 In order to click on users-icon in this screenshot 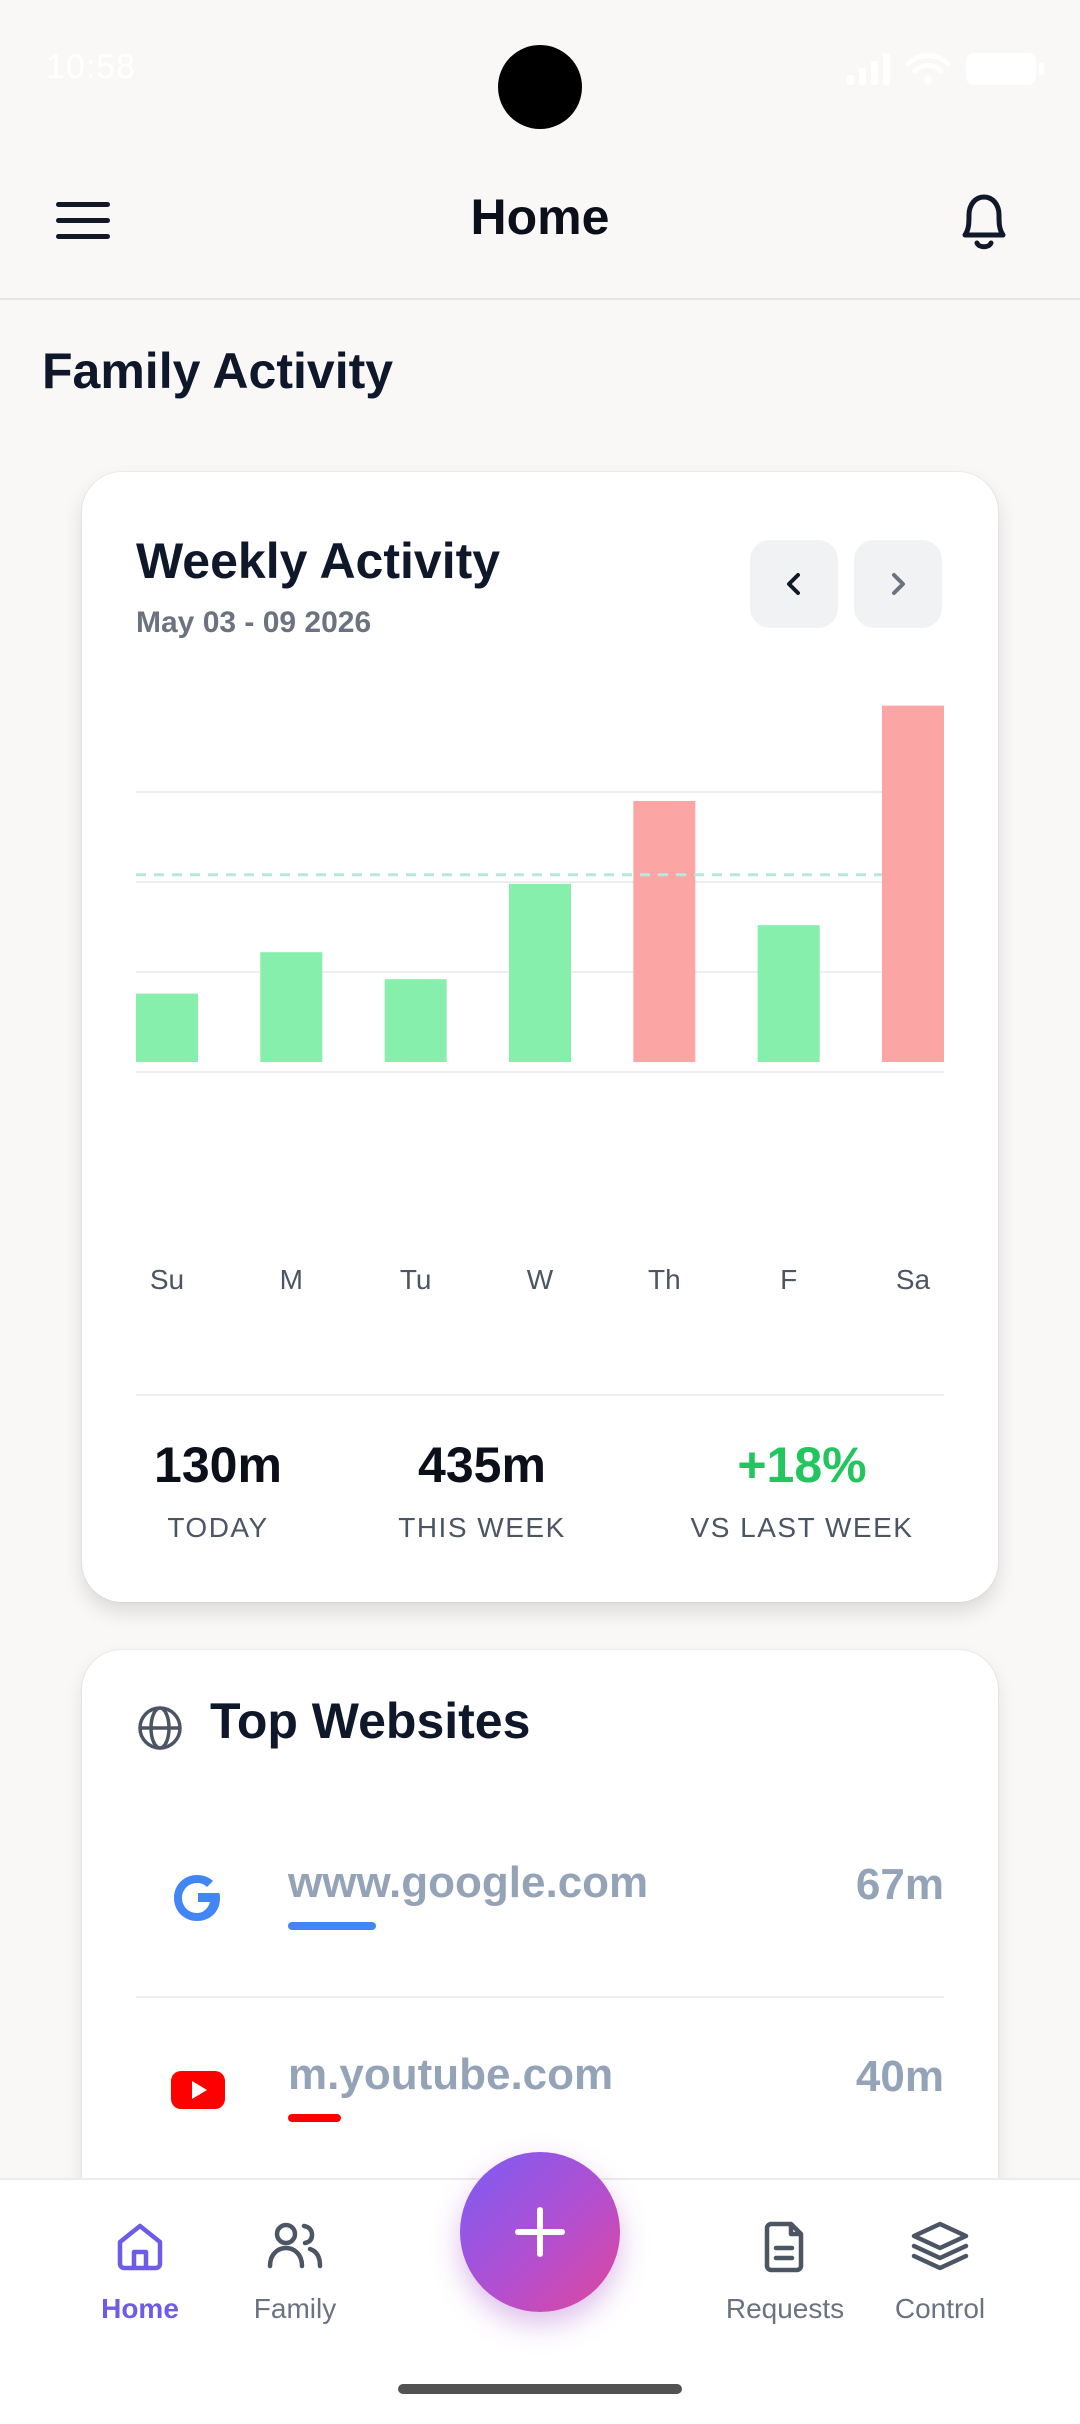, I will do `click(295, 2245)`.